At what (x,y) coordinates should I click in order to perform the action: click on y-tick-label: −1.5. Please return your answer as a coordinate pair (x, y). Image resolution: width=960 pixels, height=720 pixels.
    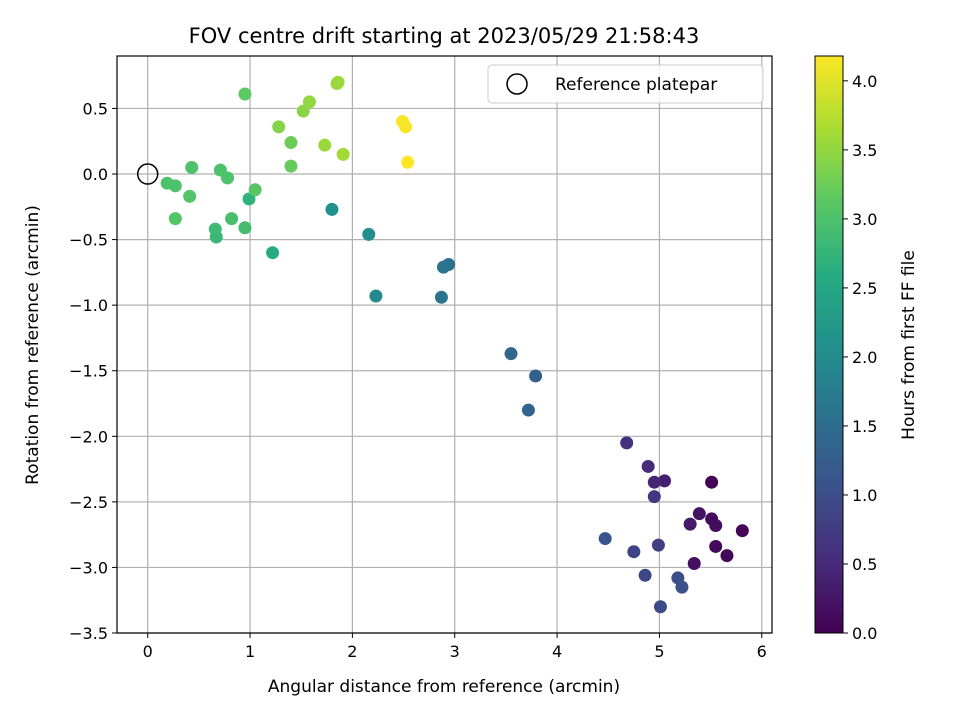
    Looking at the image, I should click on (88, 371).